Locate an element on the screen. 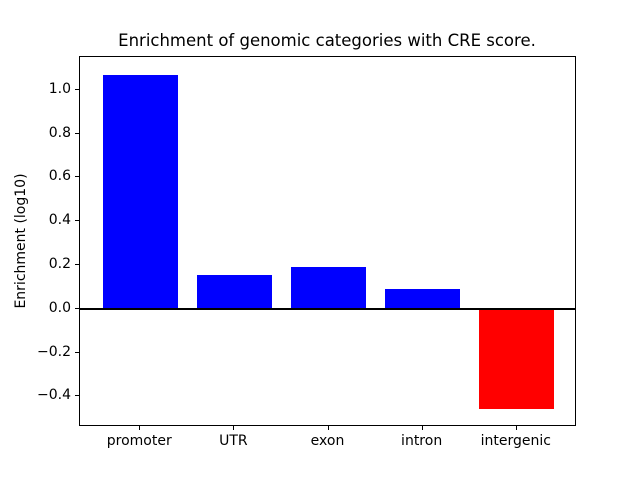 This screenshot has width=640, height=480. x-tick-label-intergenic: intergenic is located at coordinates (515, 441).